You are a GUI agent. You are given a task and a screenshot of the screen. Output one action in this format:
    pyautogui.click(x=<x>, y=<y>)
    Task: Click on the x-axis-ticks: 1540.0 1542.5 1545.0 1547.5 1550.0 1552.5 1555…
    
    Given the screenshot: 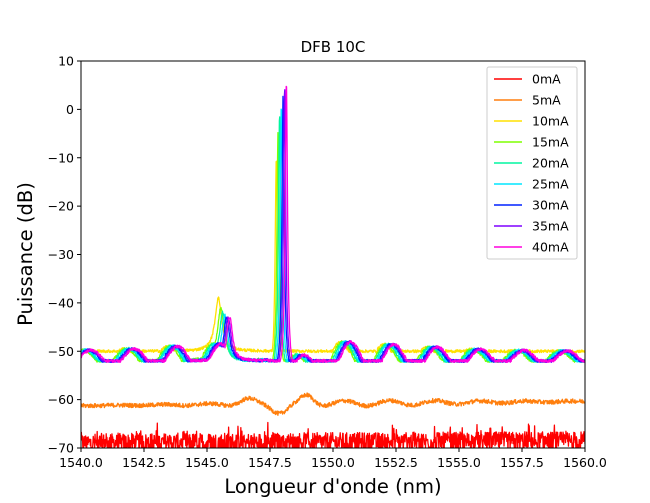 What is the action you would take?
    pyautogui.click(x=333, y=459)
    